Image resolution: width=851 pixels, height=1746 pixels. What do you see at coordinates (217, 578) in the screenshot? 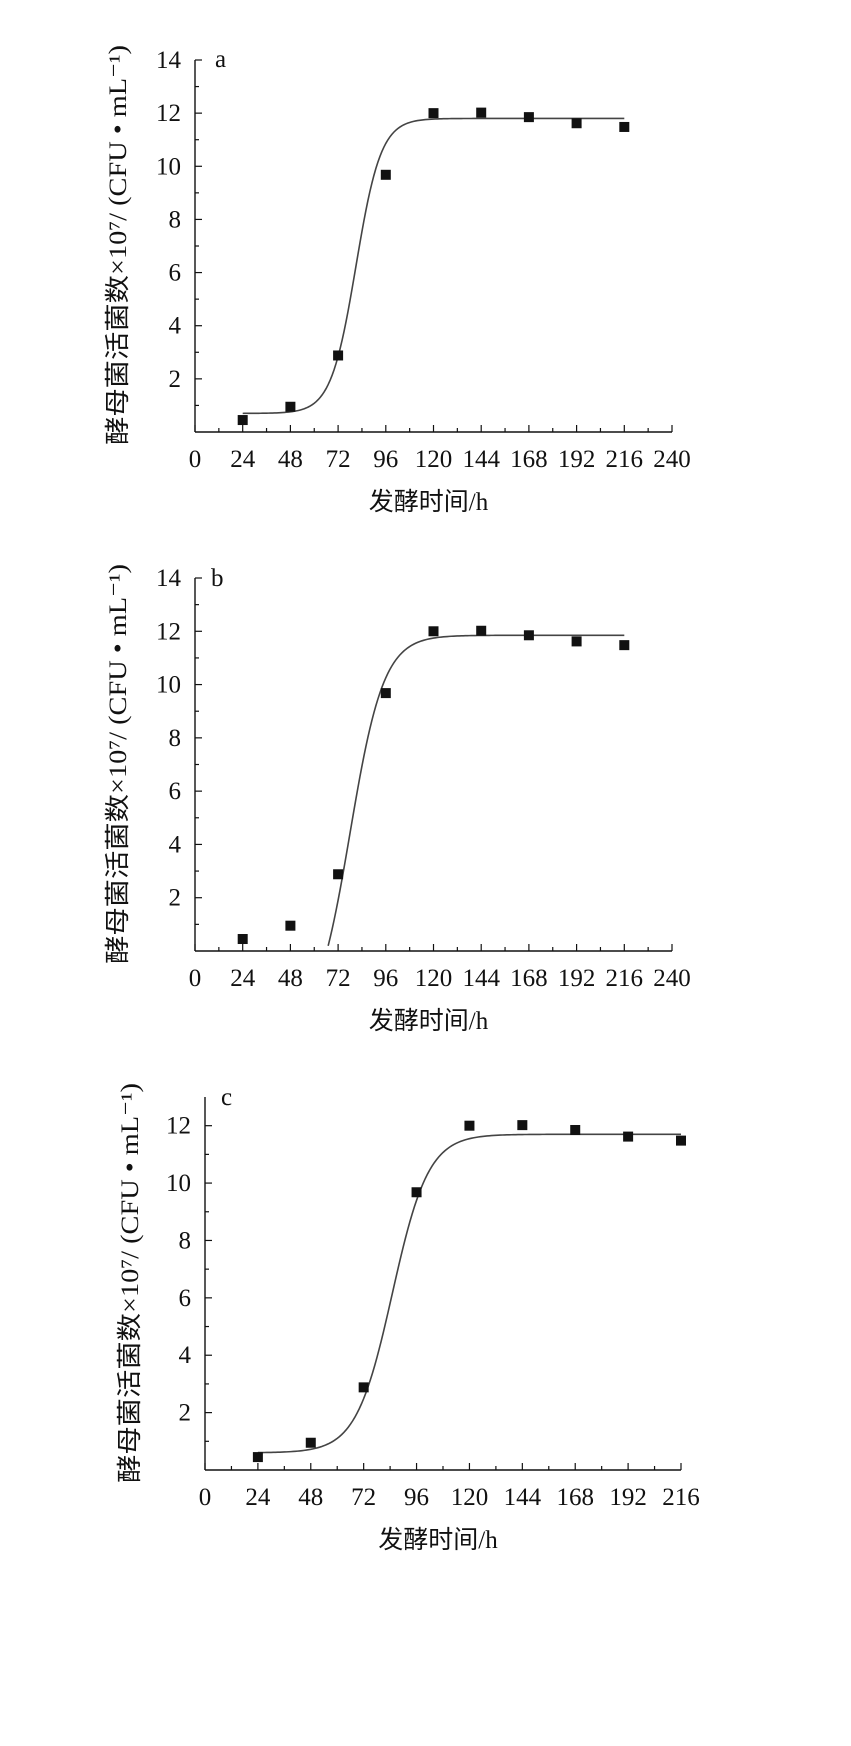
I see `panel-label: b` at bounding box center [217, 578].